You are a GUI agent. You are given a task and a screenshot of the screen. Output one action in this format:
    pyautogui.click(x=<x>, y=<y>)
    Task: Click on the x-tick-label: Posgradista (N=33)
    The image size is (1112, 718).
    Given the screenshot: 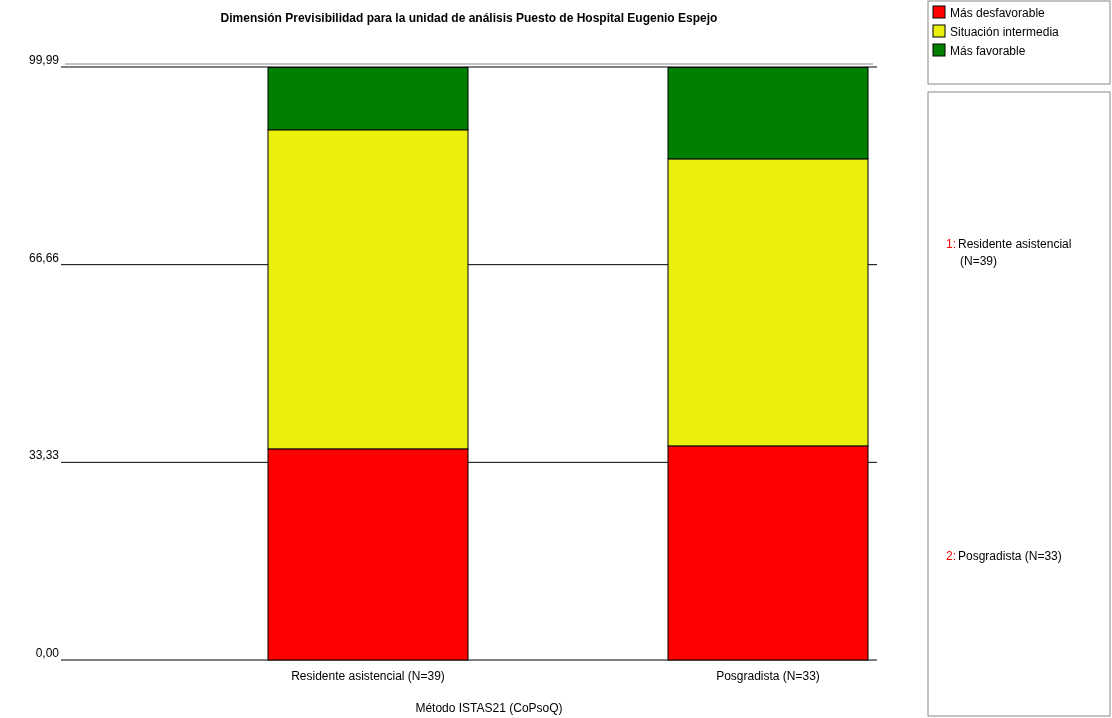 What is the action you would take?
    pyautogui.click(x=768, y=676)
    